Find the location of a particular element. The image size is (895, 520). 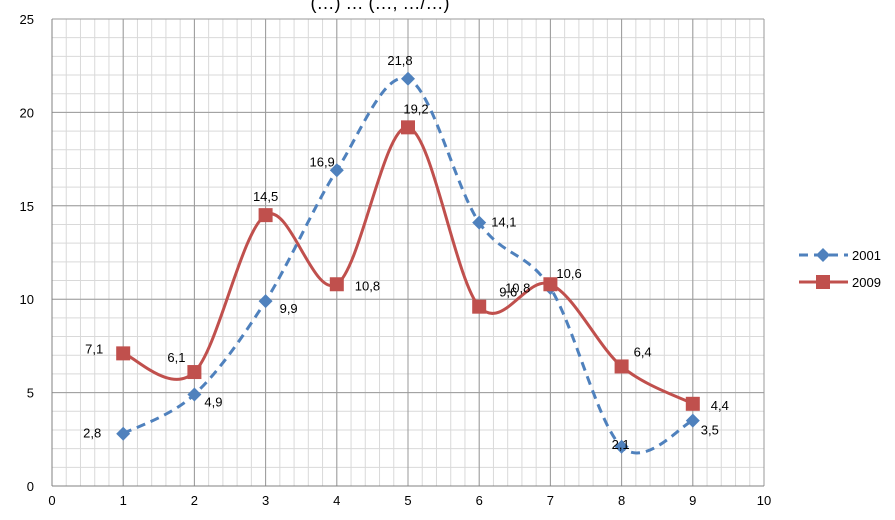

x-tick-label: 7 is located at coordinates (550, 500).